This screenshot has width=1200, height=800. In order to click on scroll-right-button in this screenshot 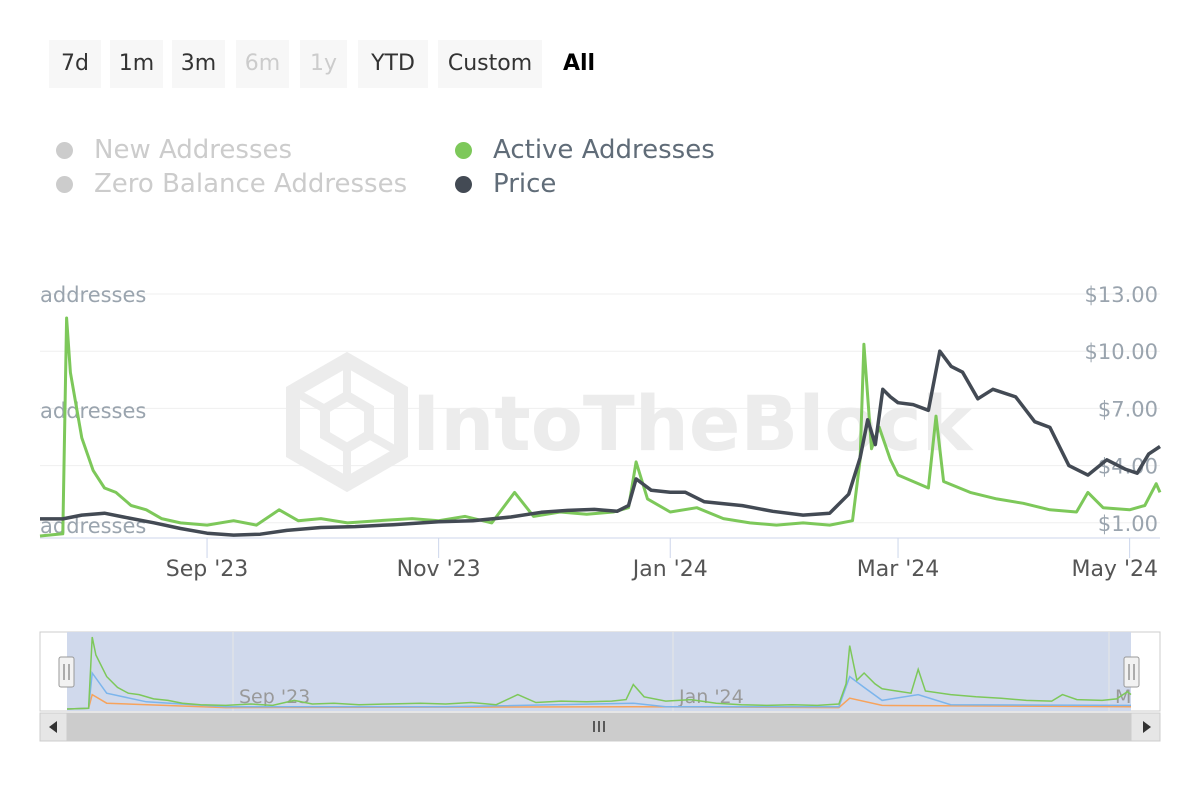, I will do `click(1145, 727)`.